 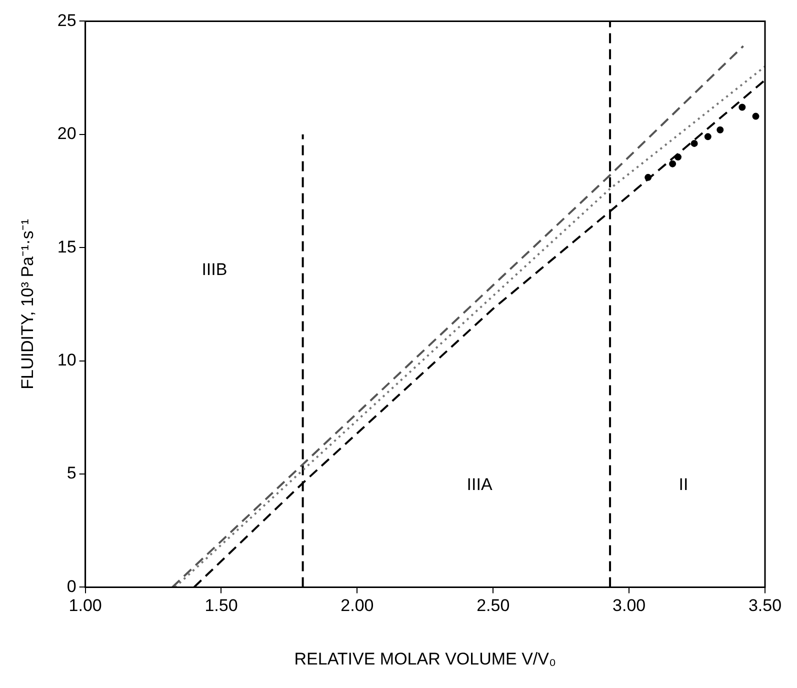 I want to click on x-tick-label: 2.50, so click(x=493, y=606).